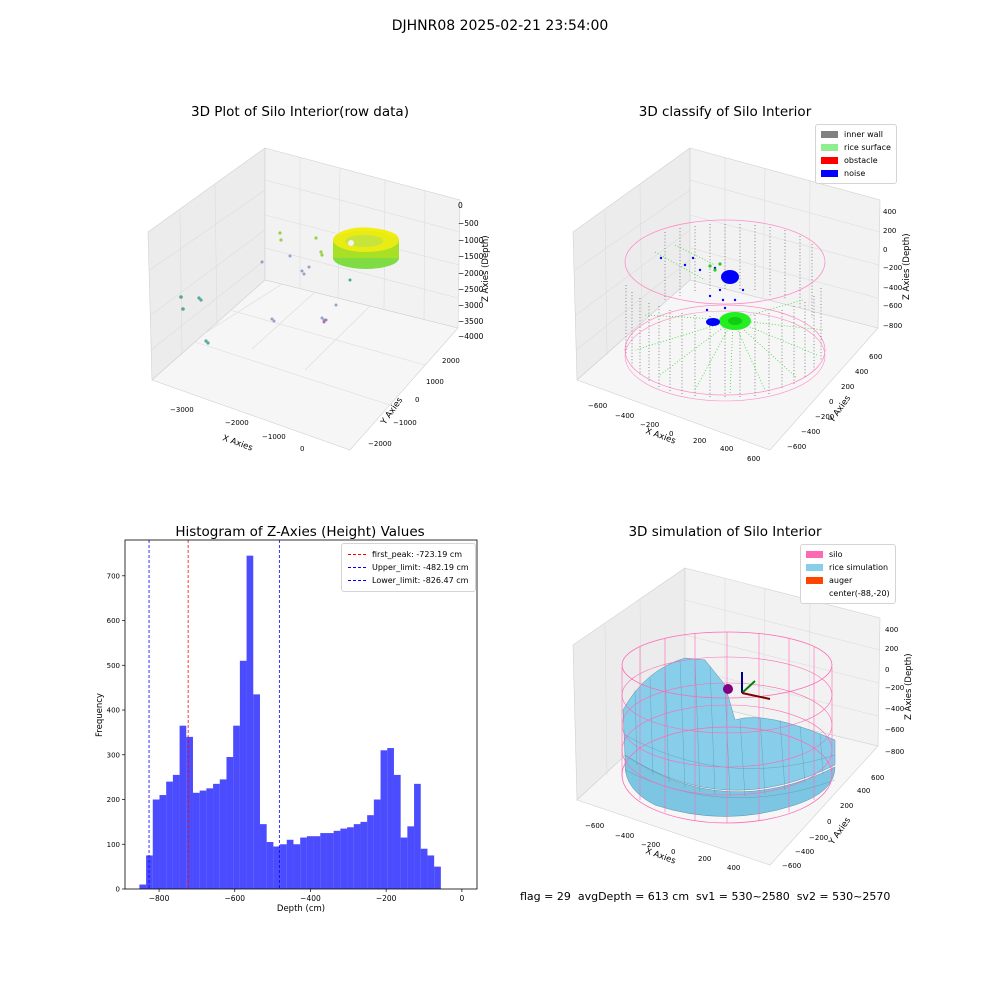 This screenshot has height=1000, width=1000. Describe the element at coordinates (856, 134) in the screenshot. I see `legend-item: inner wall` at that location.